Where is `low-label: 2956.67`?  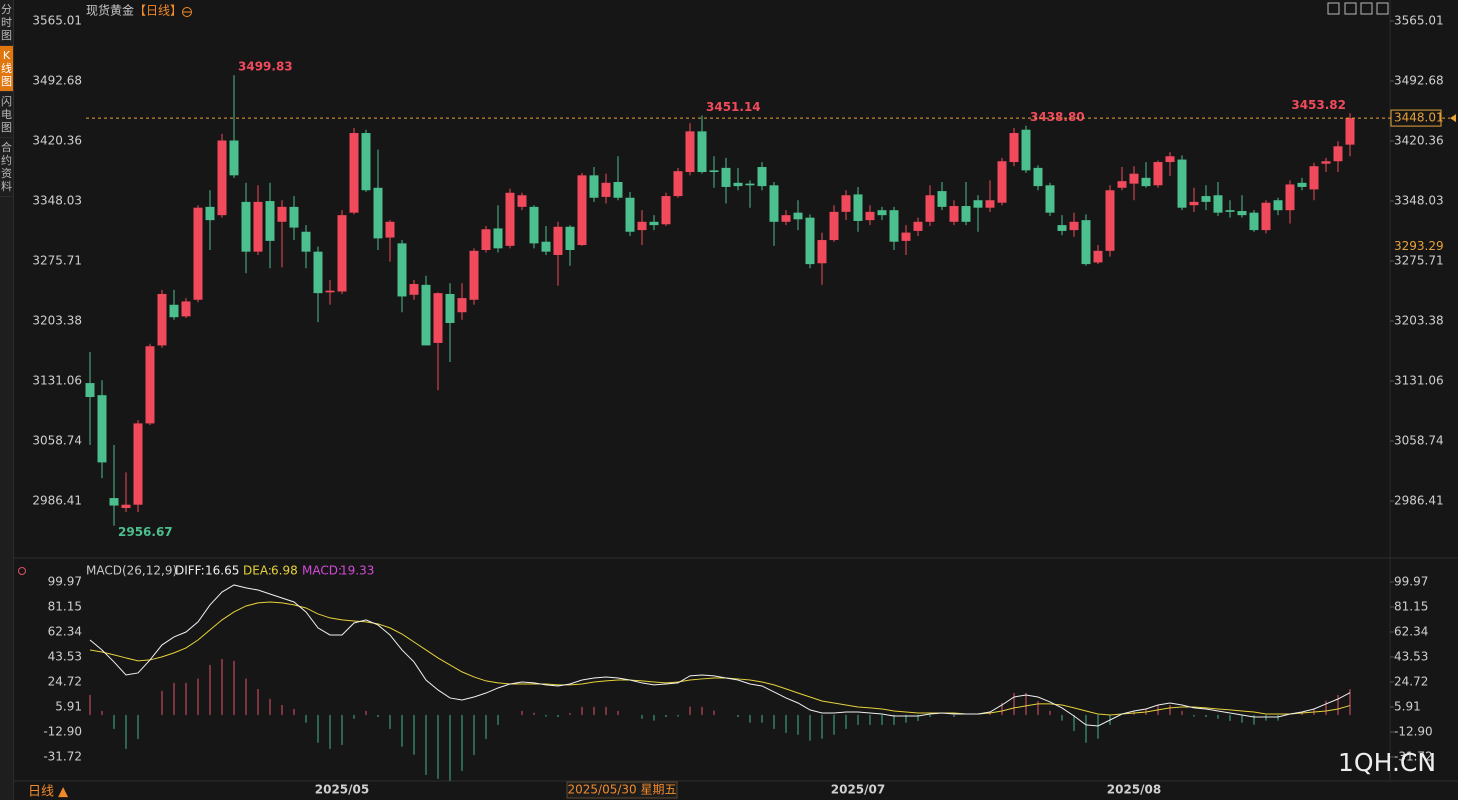 low-label: 2956.67 is located at coordinates (145, 532).